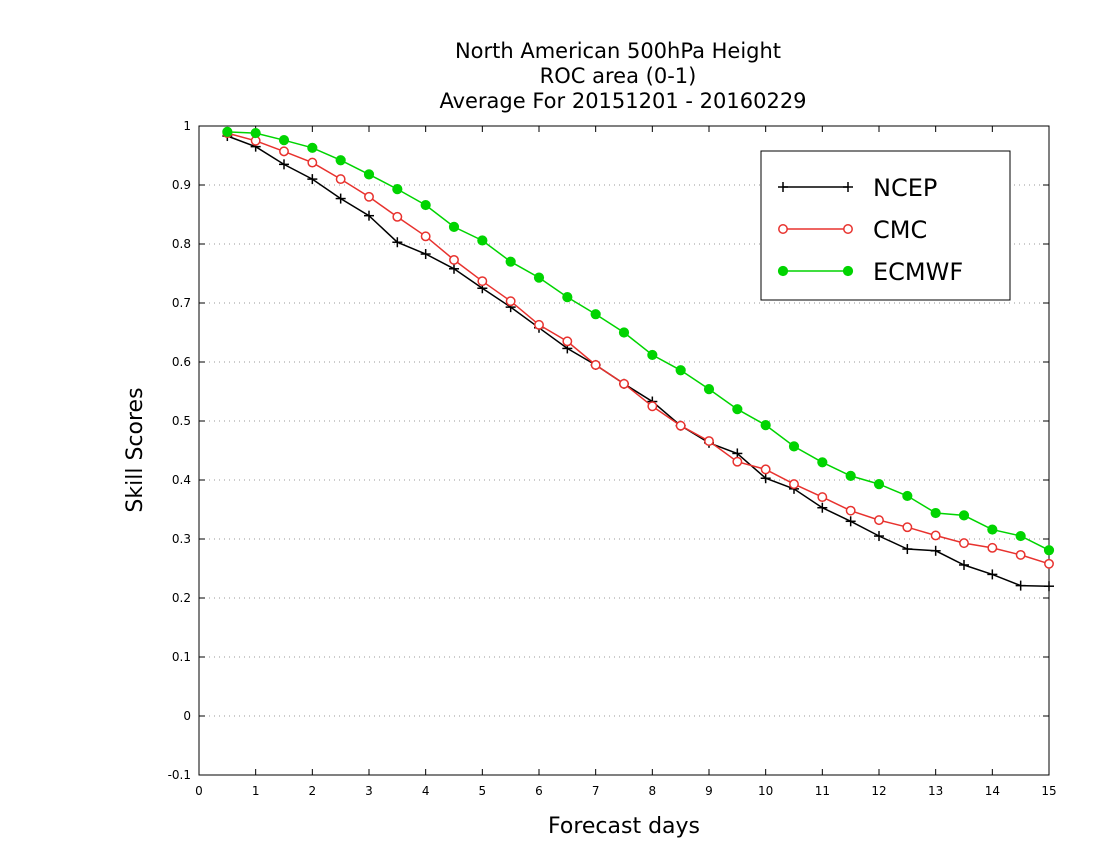 This screenshot has width=1100, height=850. What do you see at coordinates (618, 76) in the screenshot?
I see `chart-title-line-2: ROC area (0-1)` at bounding box center [618, 76].